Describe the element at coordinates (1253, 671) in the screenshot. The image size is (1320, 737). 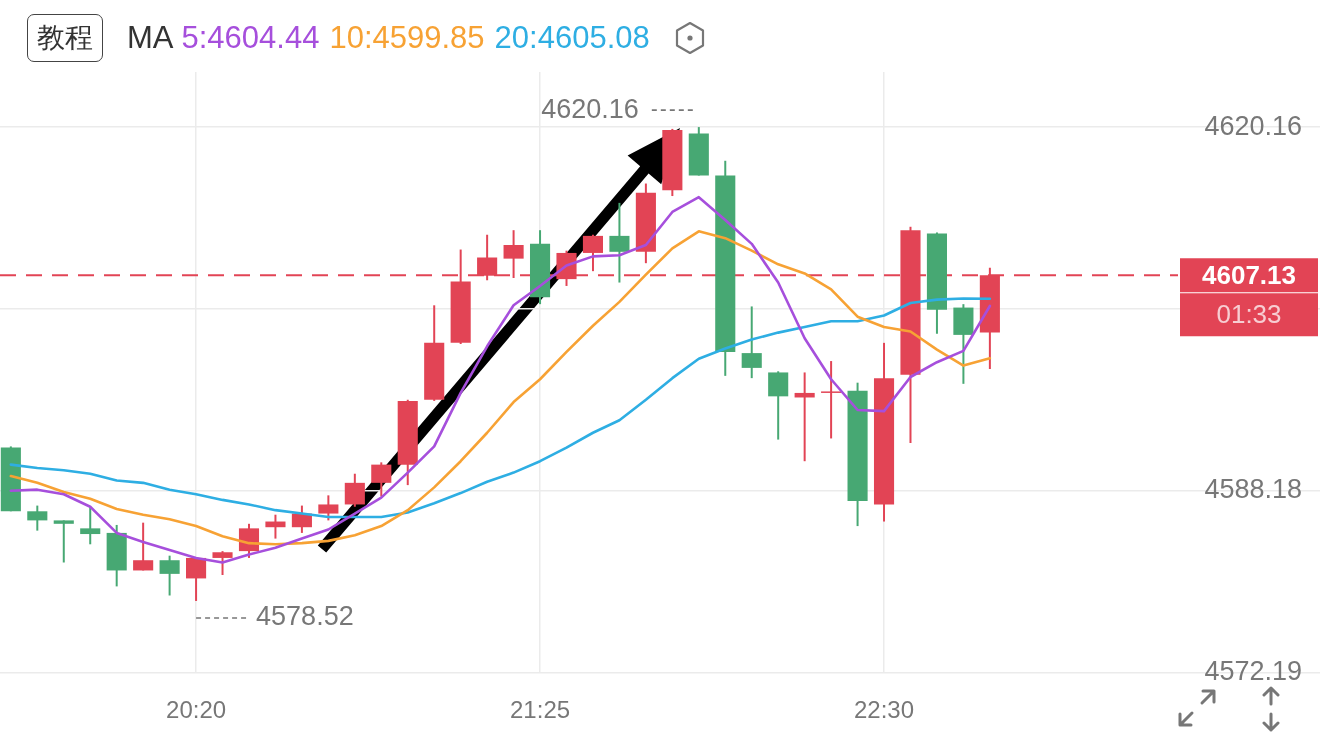
I see `y-tick-label: 4572.19` at that location.